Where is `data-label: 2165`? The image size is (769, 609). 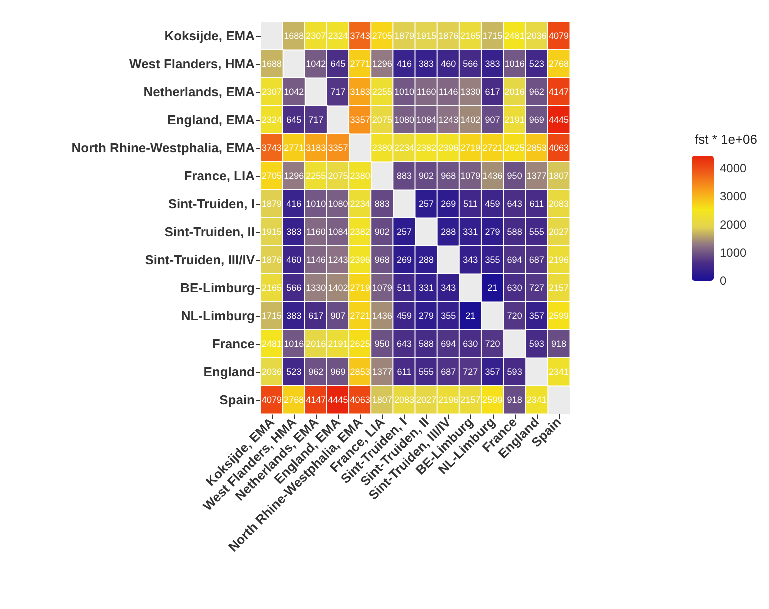 data-label: 2165 is located at coordinates (272, 288).